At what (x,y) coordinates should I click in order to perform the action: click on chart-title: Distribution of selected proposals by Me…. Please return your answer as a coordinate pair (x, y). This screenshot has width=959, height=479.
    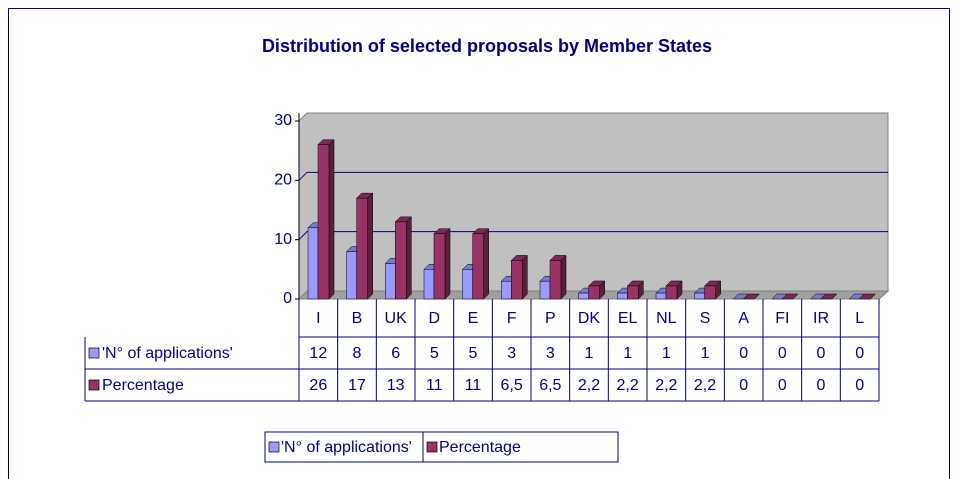
    Looking at the image, I should click on (487, 46).